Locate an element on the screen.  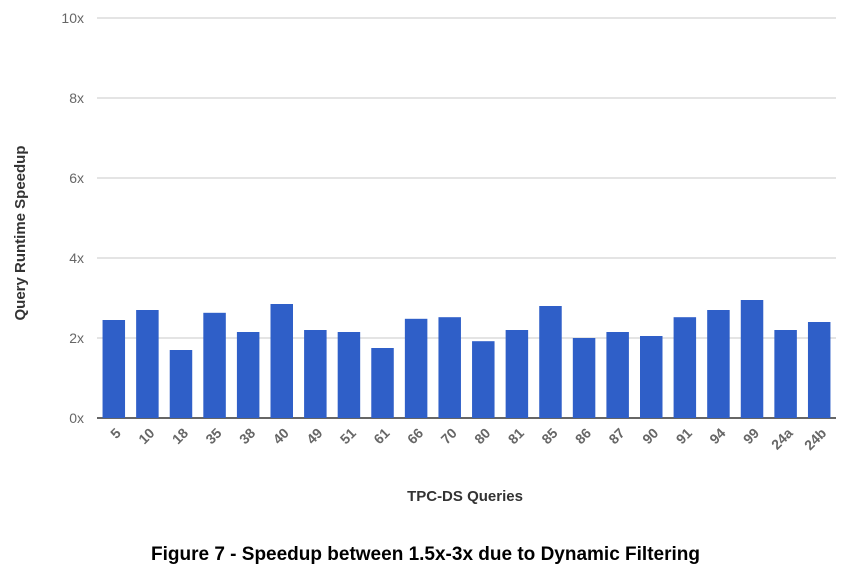
y-tick-label: 6x is located at coordinates (76, 178).